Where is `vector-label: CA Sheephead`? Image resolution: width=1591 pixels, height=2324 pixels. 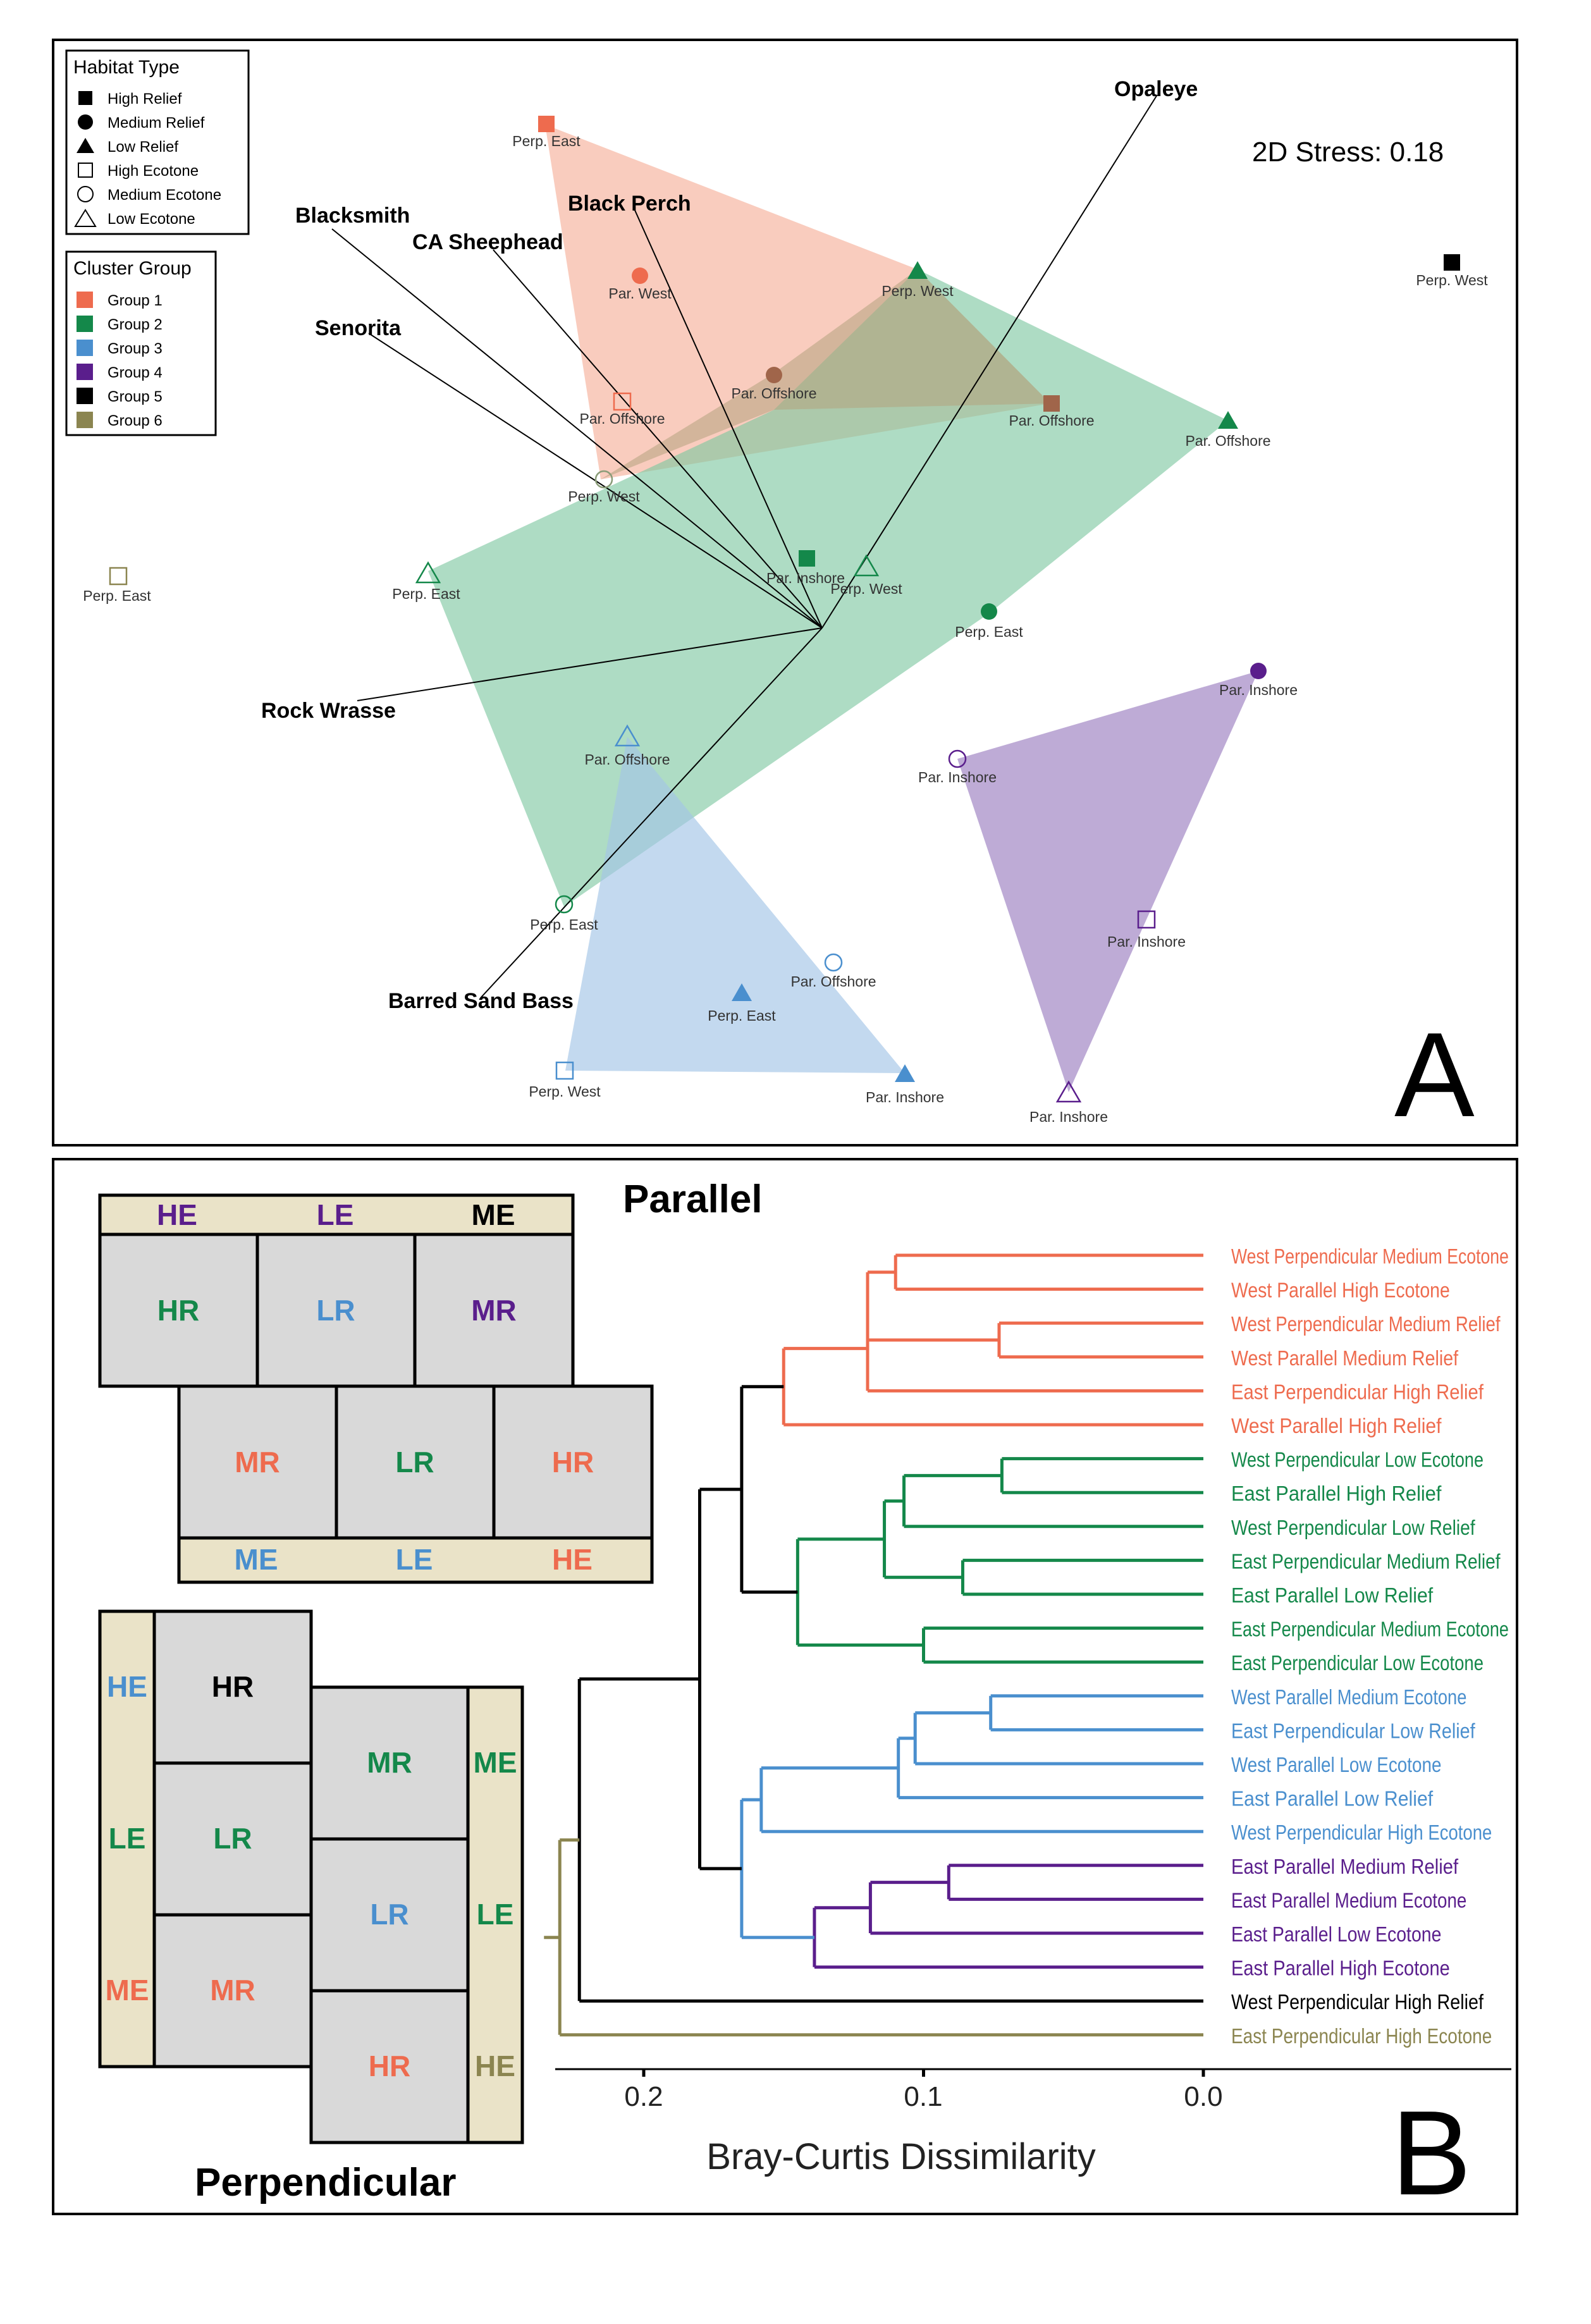 vector-label: CA Sheephead is located at coordinates (487, 242).